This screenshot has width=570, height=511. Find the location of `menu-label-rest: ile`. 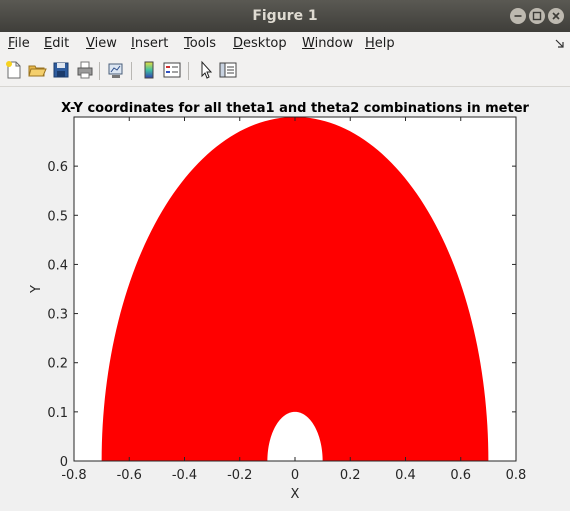

menu-label-rest: ile is located at coordinates (22, 43).